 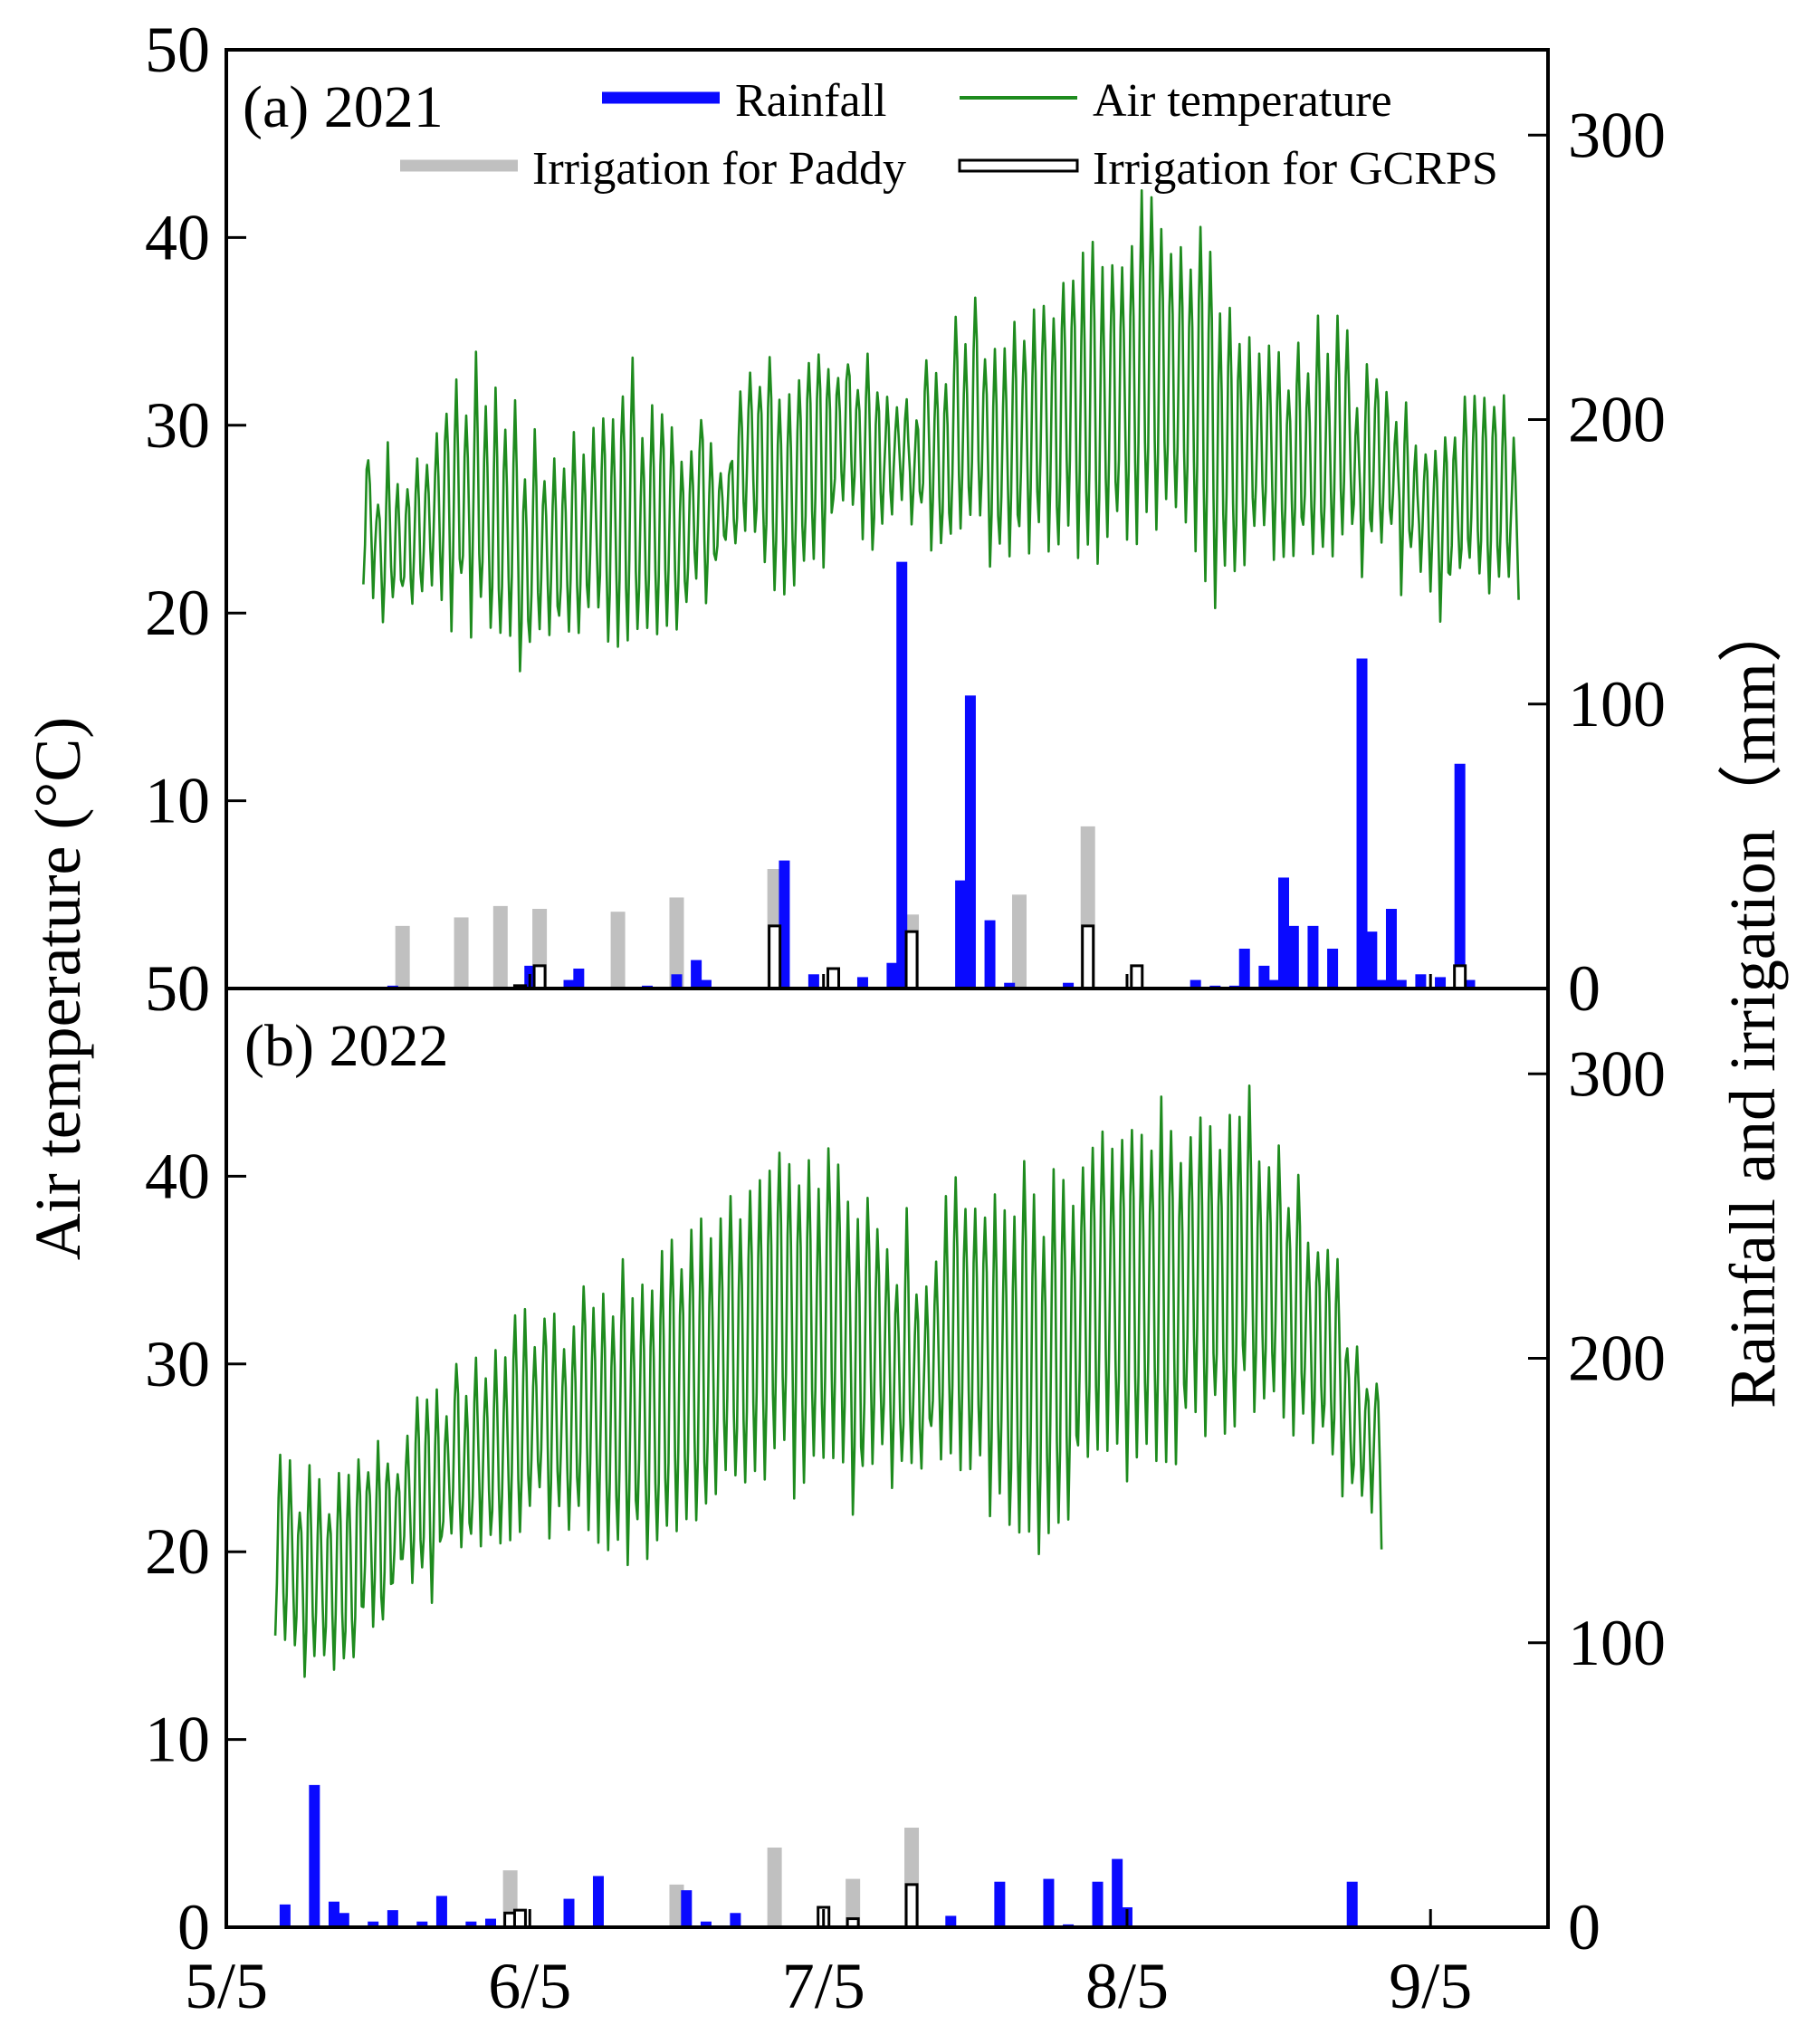 I want to click on right-tick-label: 200, so click(x=1617, y=1359).